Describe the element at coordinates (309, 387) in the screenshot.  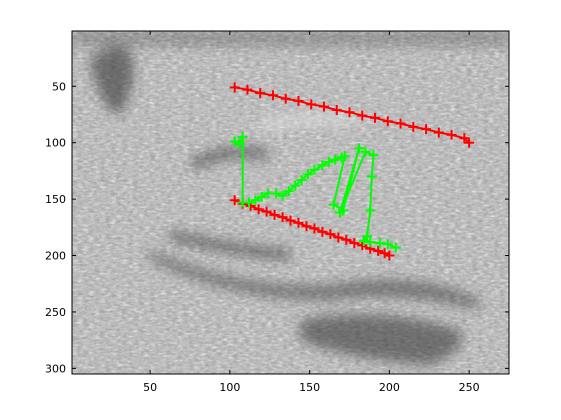
I see `x-tick-label: 150` at that location.